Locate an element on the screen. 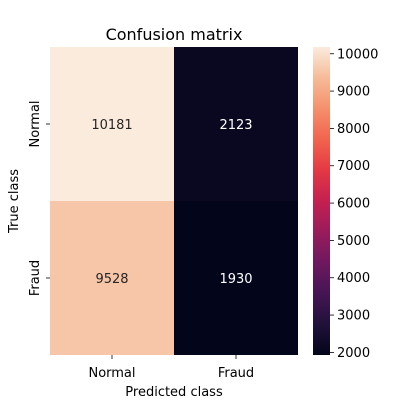  colorbar-tick-label: 7000 is located at coordinates (353, 166).